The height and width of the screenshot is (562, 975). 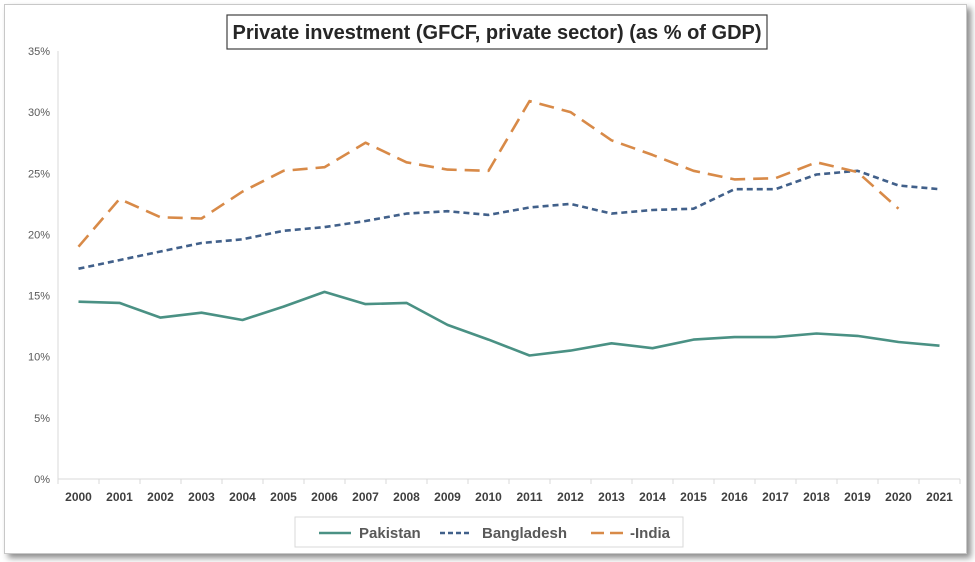 What do you see at coordinates (201, 497) in the screenshot?
I see `x-tick-label: 2003` at bounding box center [201, 497].